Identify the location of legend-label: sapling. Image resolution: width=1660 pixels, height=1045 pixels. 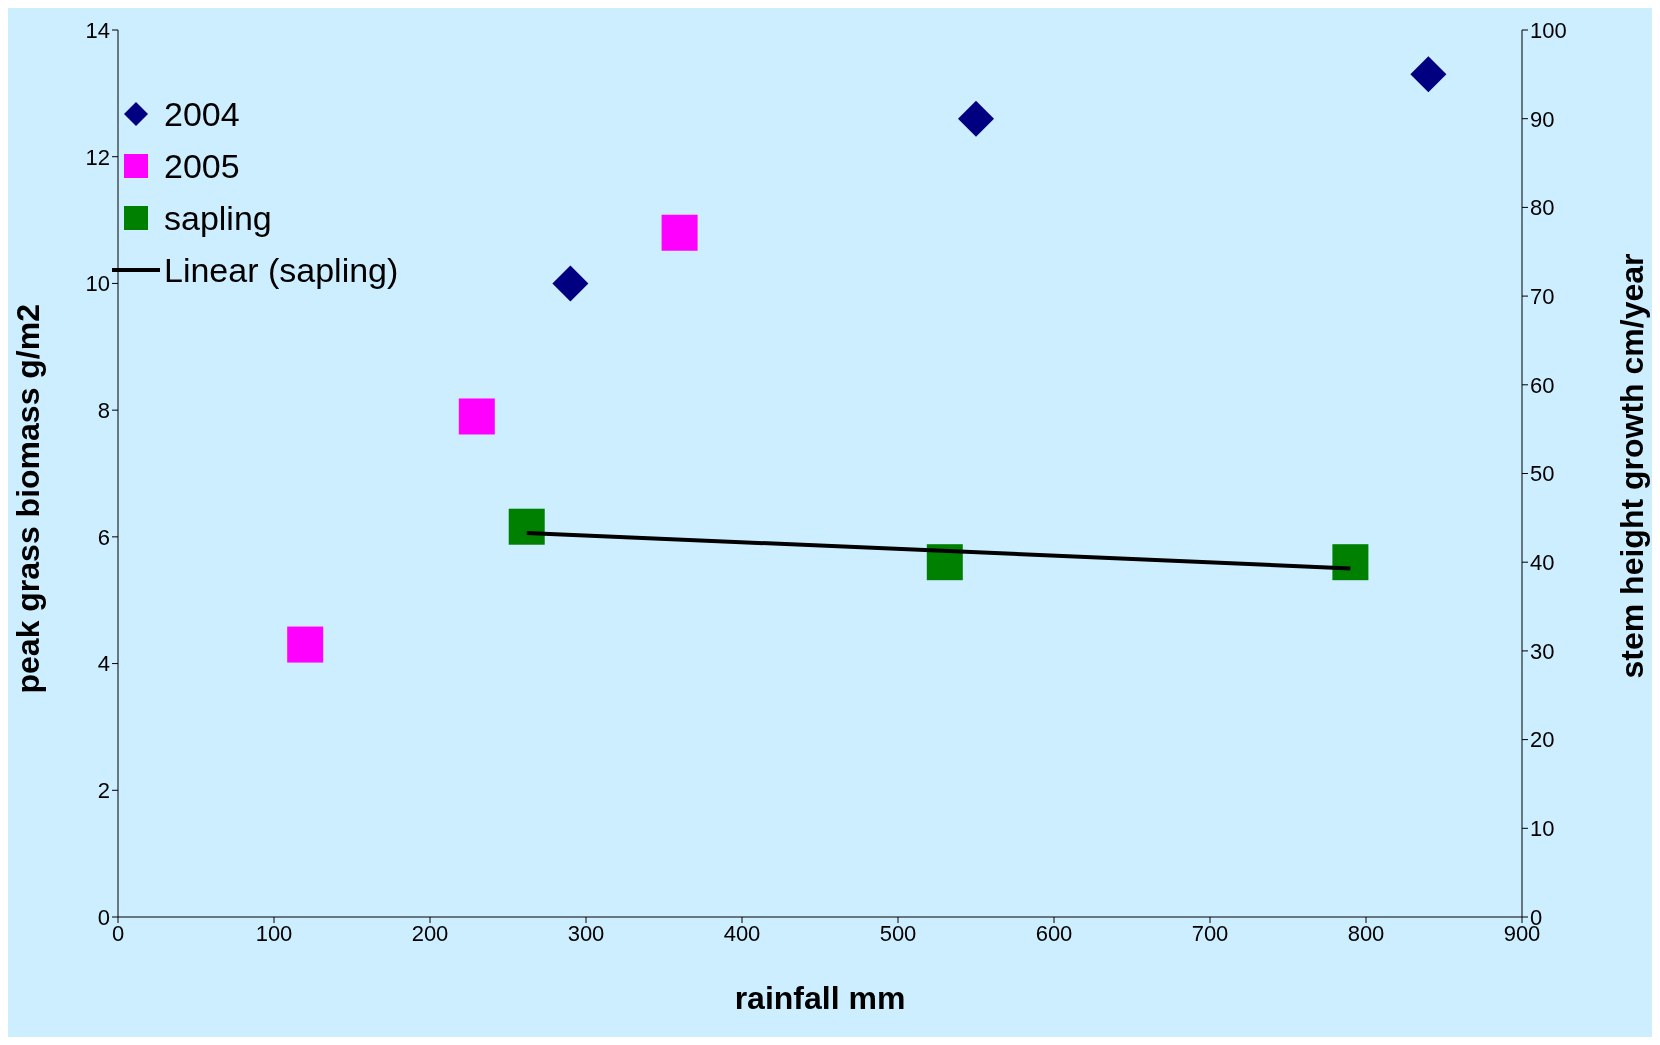
(218, 218).